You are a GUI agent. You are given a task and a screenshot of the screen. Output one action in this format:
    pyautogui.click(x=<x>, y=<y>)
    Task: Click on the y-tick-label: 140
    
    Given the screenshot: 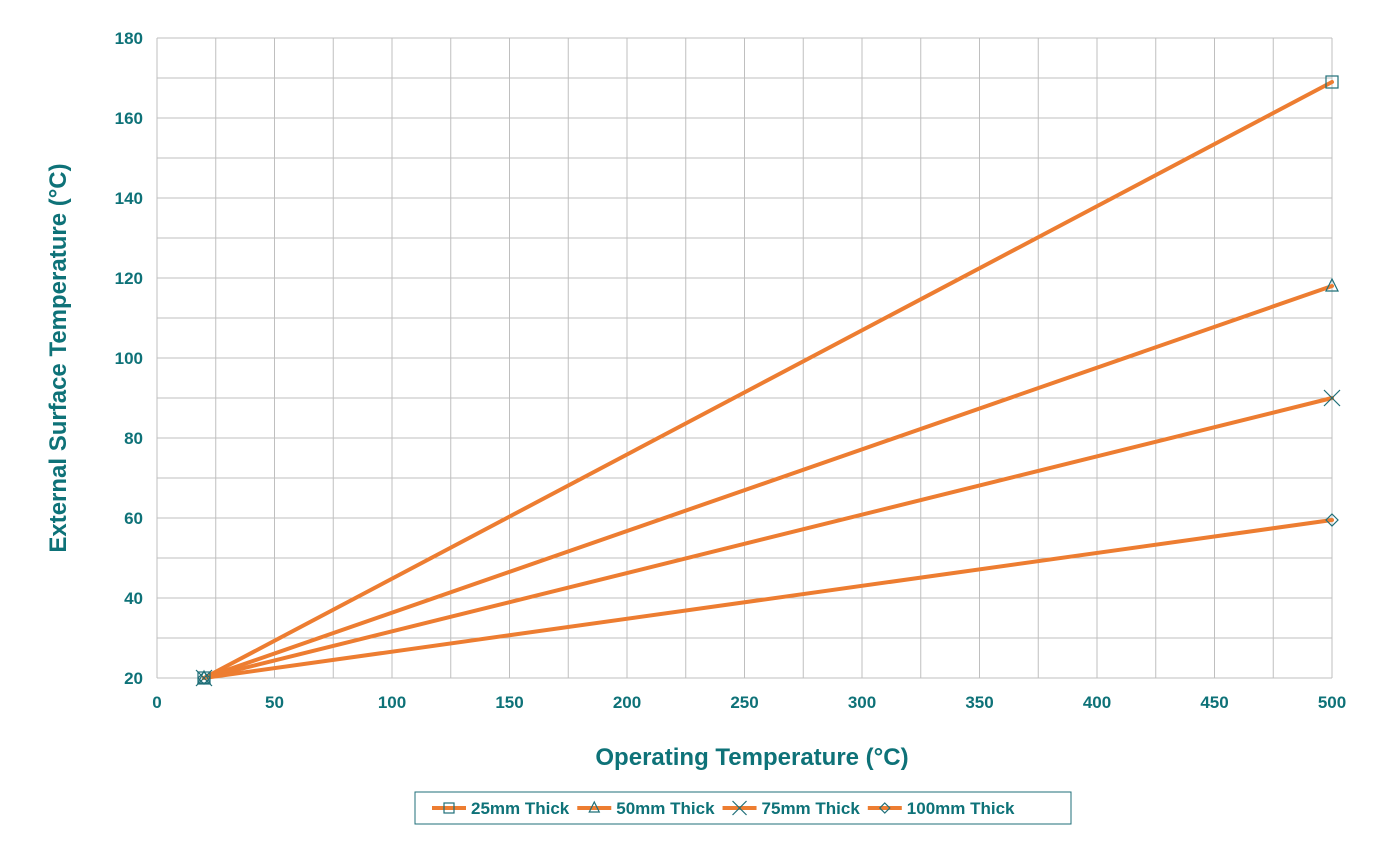 What is the action you would take?
    pyautogui.click(x=129, y=198)
    